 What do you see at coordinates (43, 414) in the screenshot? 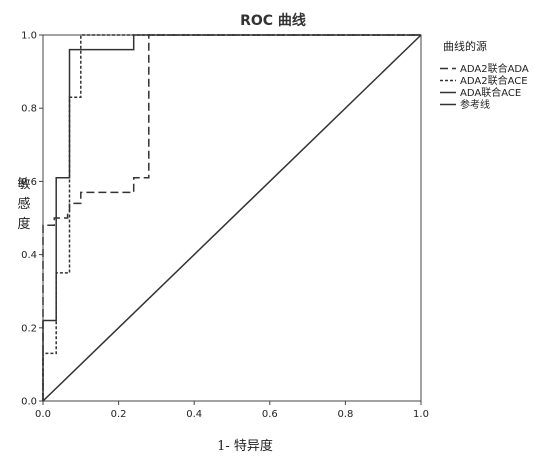
I see `x-tick-label: 0.0` at bounding box center [43, 414].